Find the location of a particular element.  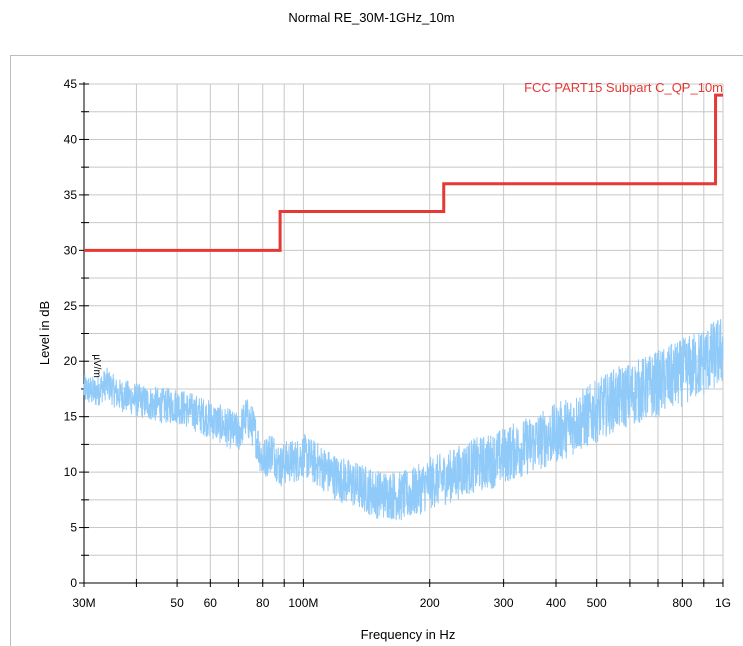

chart-title: Normal RE_30M-1GHz_10m is located at coordinates (371, 17).